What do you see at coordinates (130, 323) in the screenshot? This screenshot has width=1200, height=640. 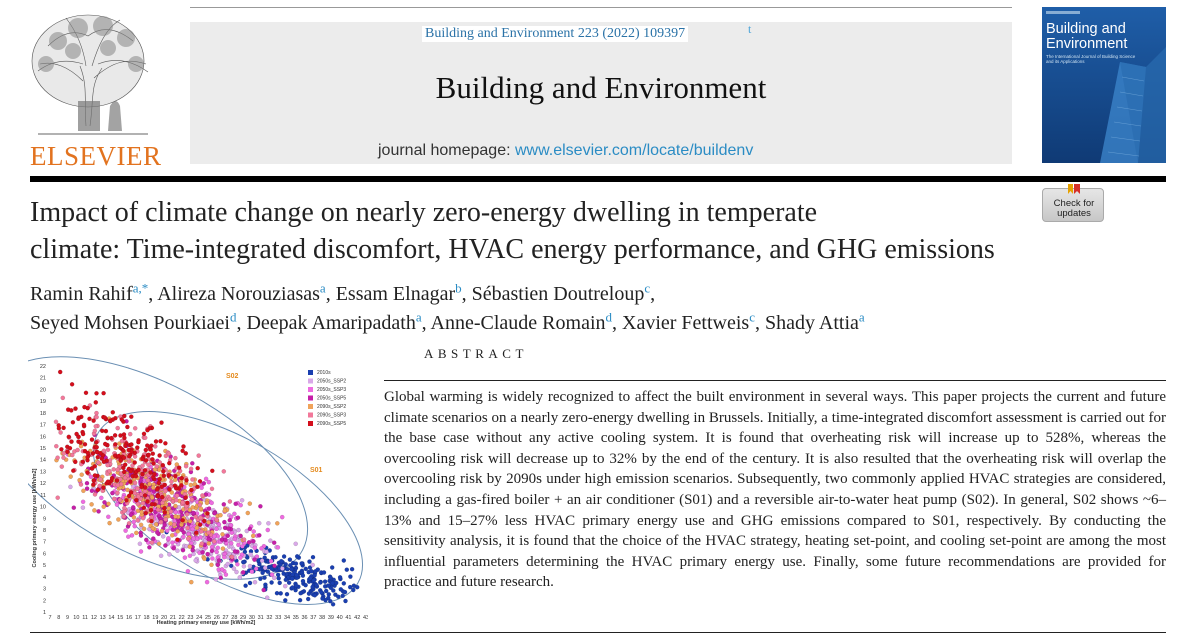 I see `author-name: Seyed Mohsen Pourkiaei` at bounding box center [130, 323].